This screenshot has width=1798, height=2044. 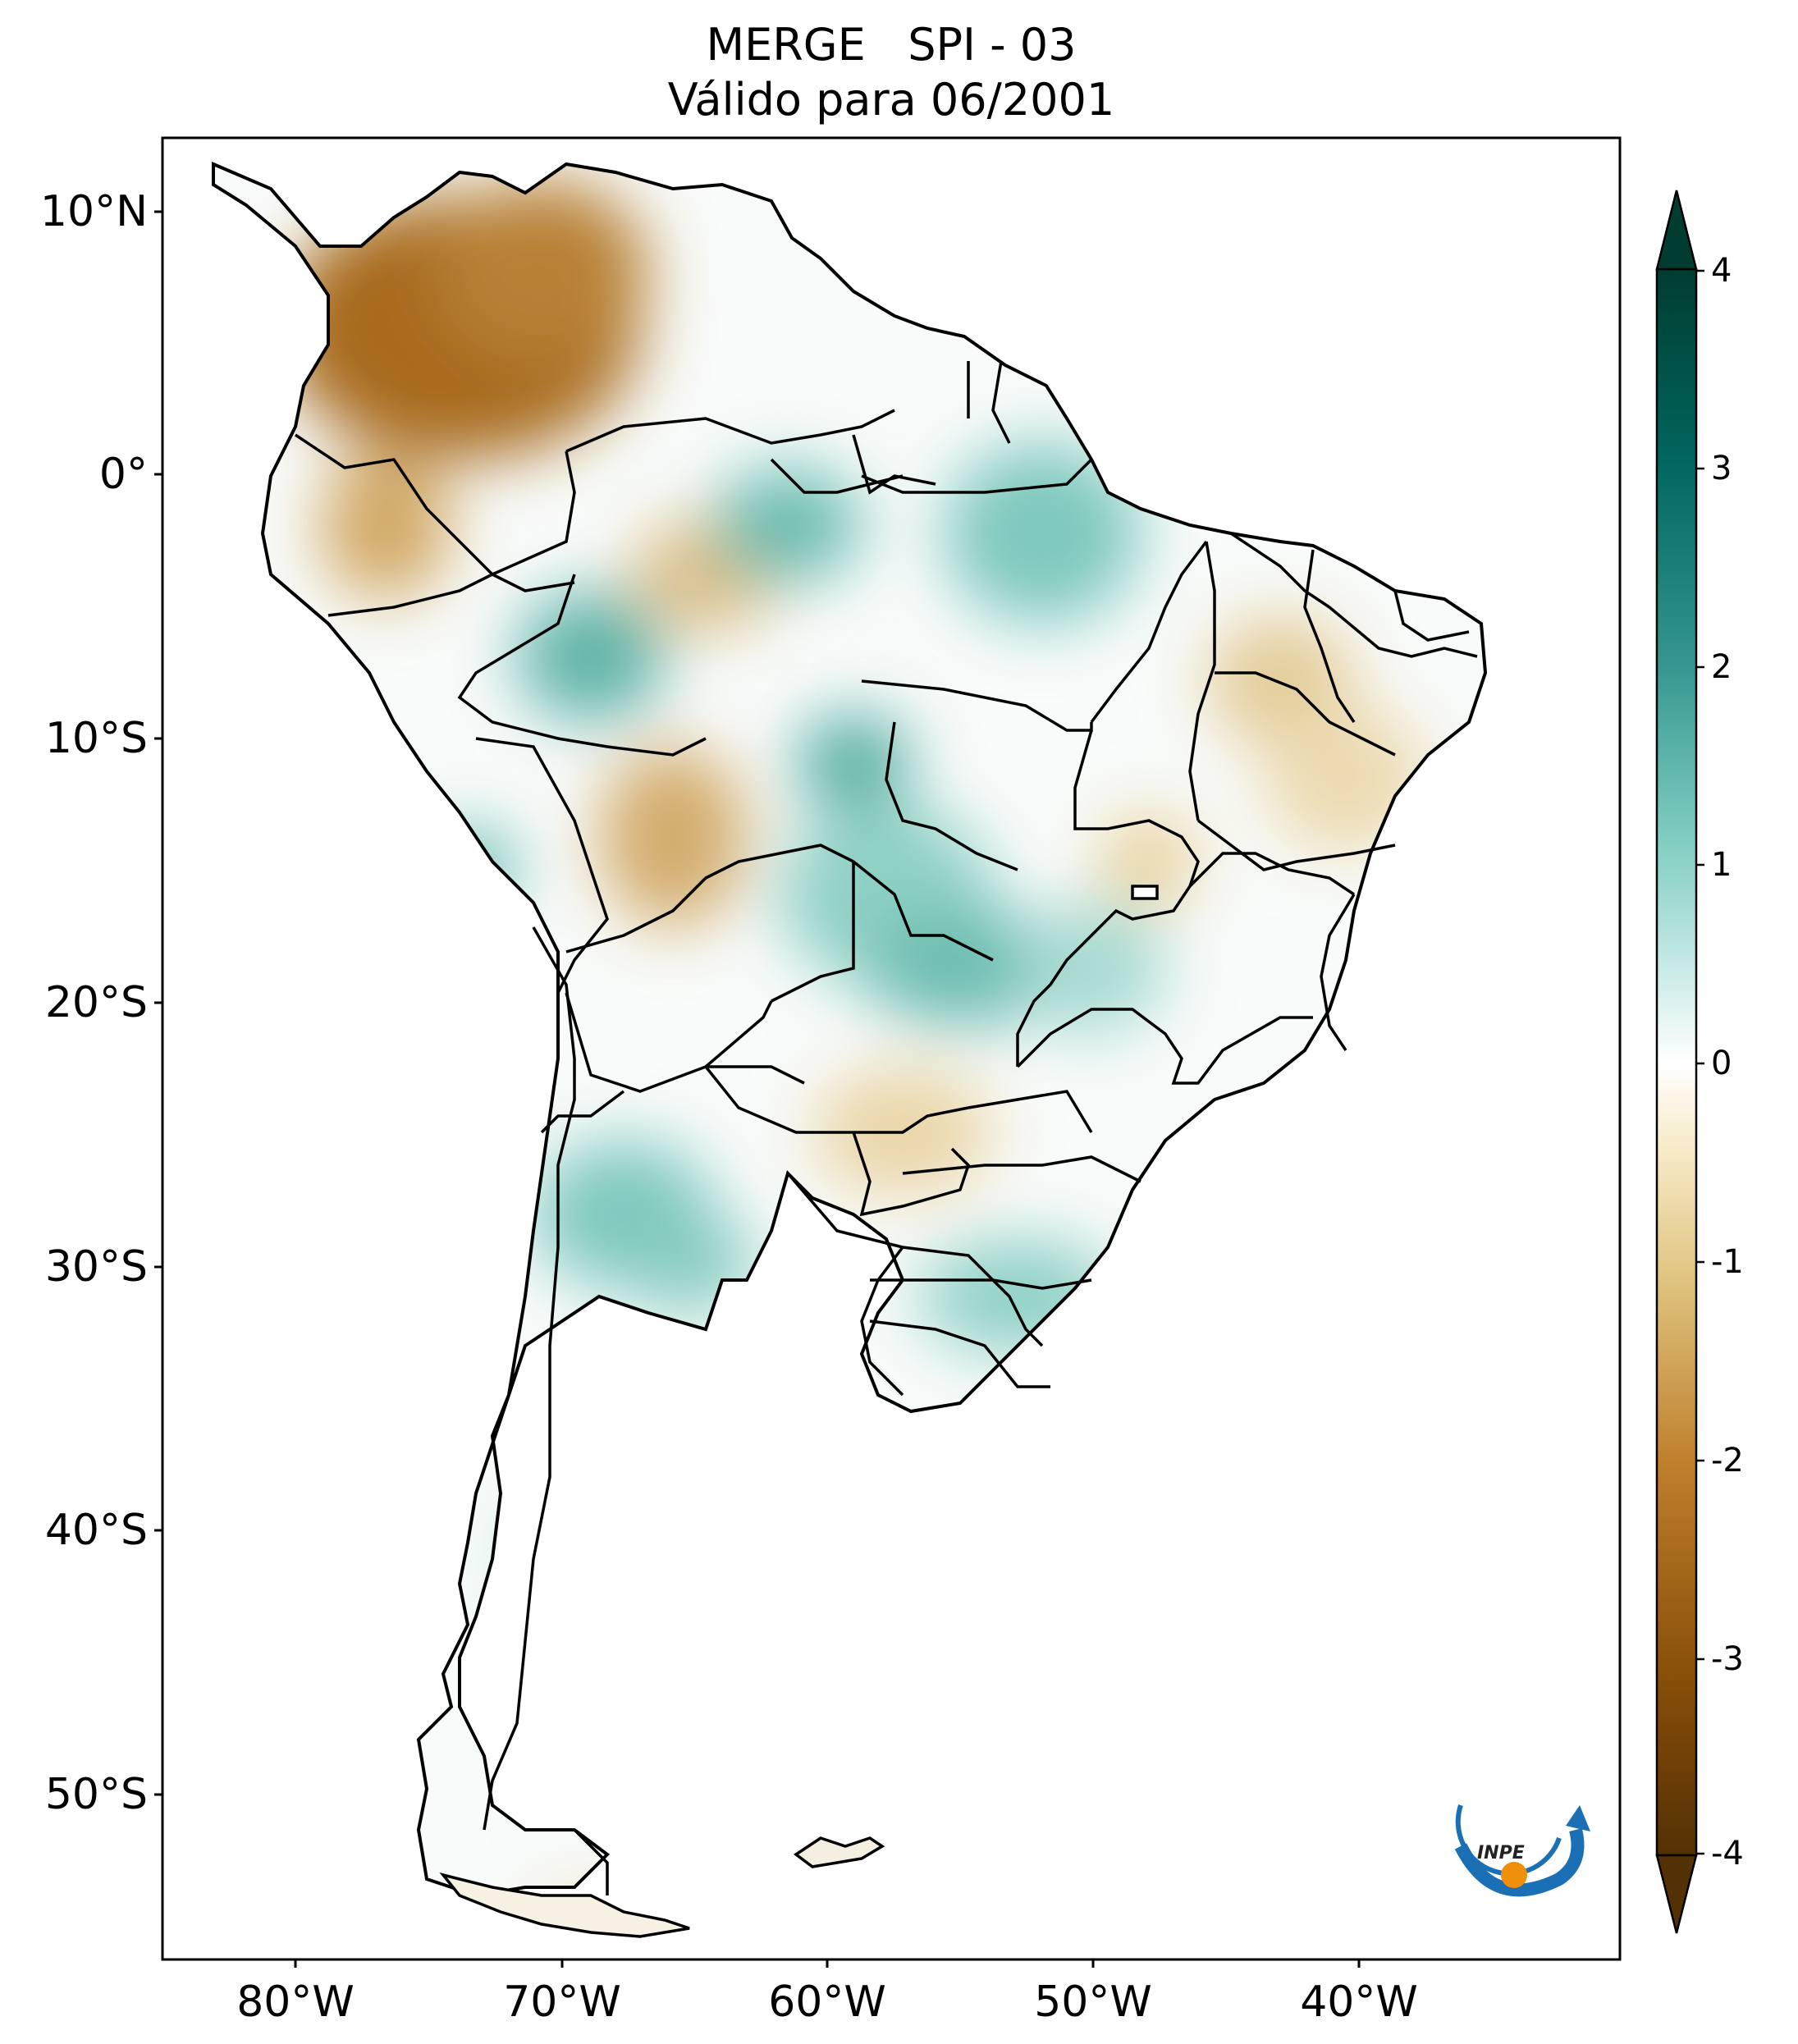 I want to click on colorbar-label-2: 2, so click(x=1721, y=667).